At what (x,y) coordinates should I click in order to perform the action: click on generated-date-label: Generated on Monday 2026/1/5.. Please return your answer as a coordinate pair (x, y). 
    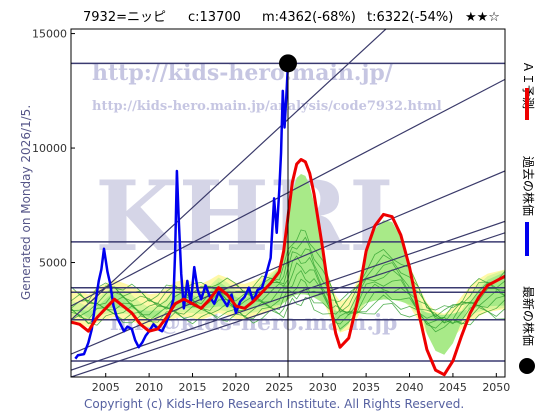
    Looking at the image, I should click on (26, 202).